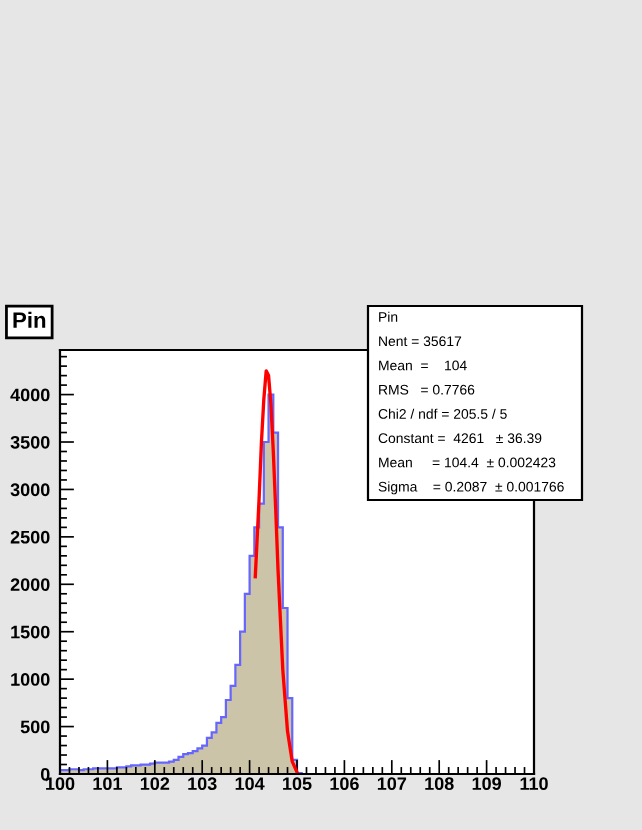 The width and height of the screenshot is (642, 830). Describe the element at coordinates (344, 784) in the screenshot. I see `x-tick-label: 106` at that location.